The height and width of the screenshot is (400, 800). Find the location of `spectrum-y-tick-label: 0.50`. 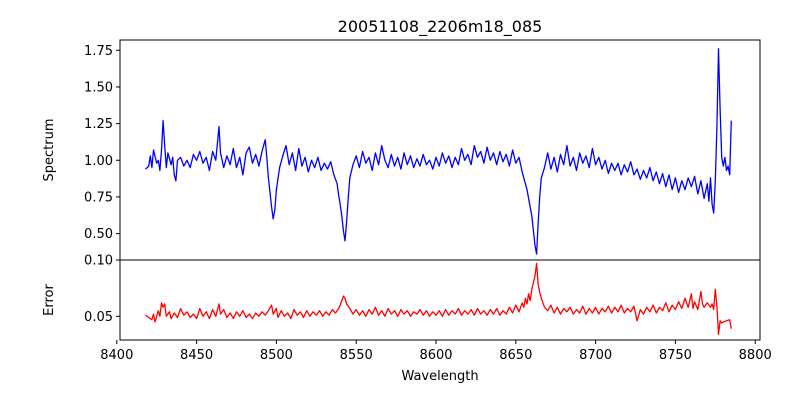

spectrum-y-tick-label: 0.50 is located at coordinates (98, 234).